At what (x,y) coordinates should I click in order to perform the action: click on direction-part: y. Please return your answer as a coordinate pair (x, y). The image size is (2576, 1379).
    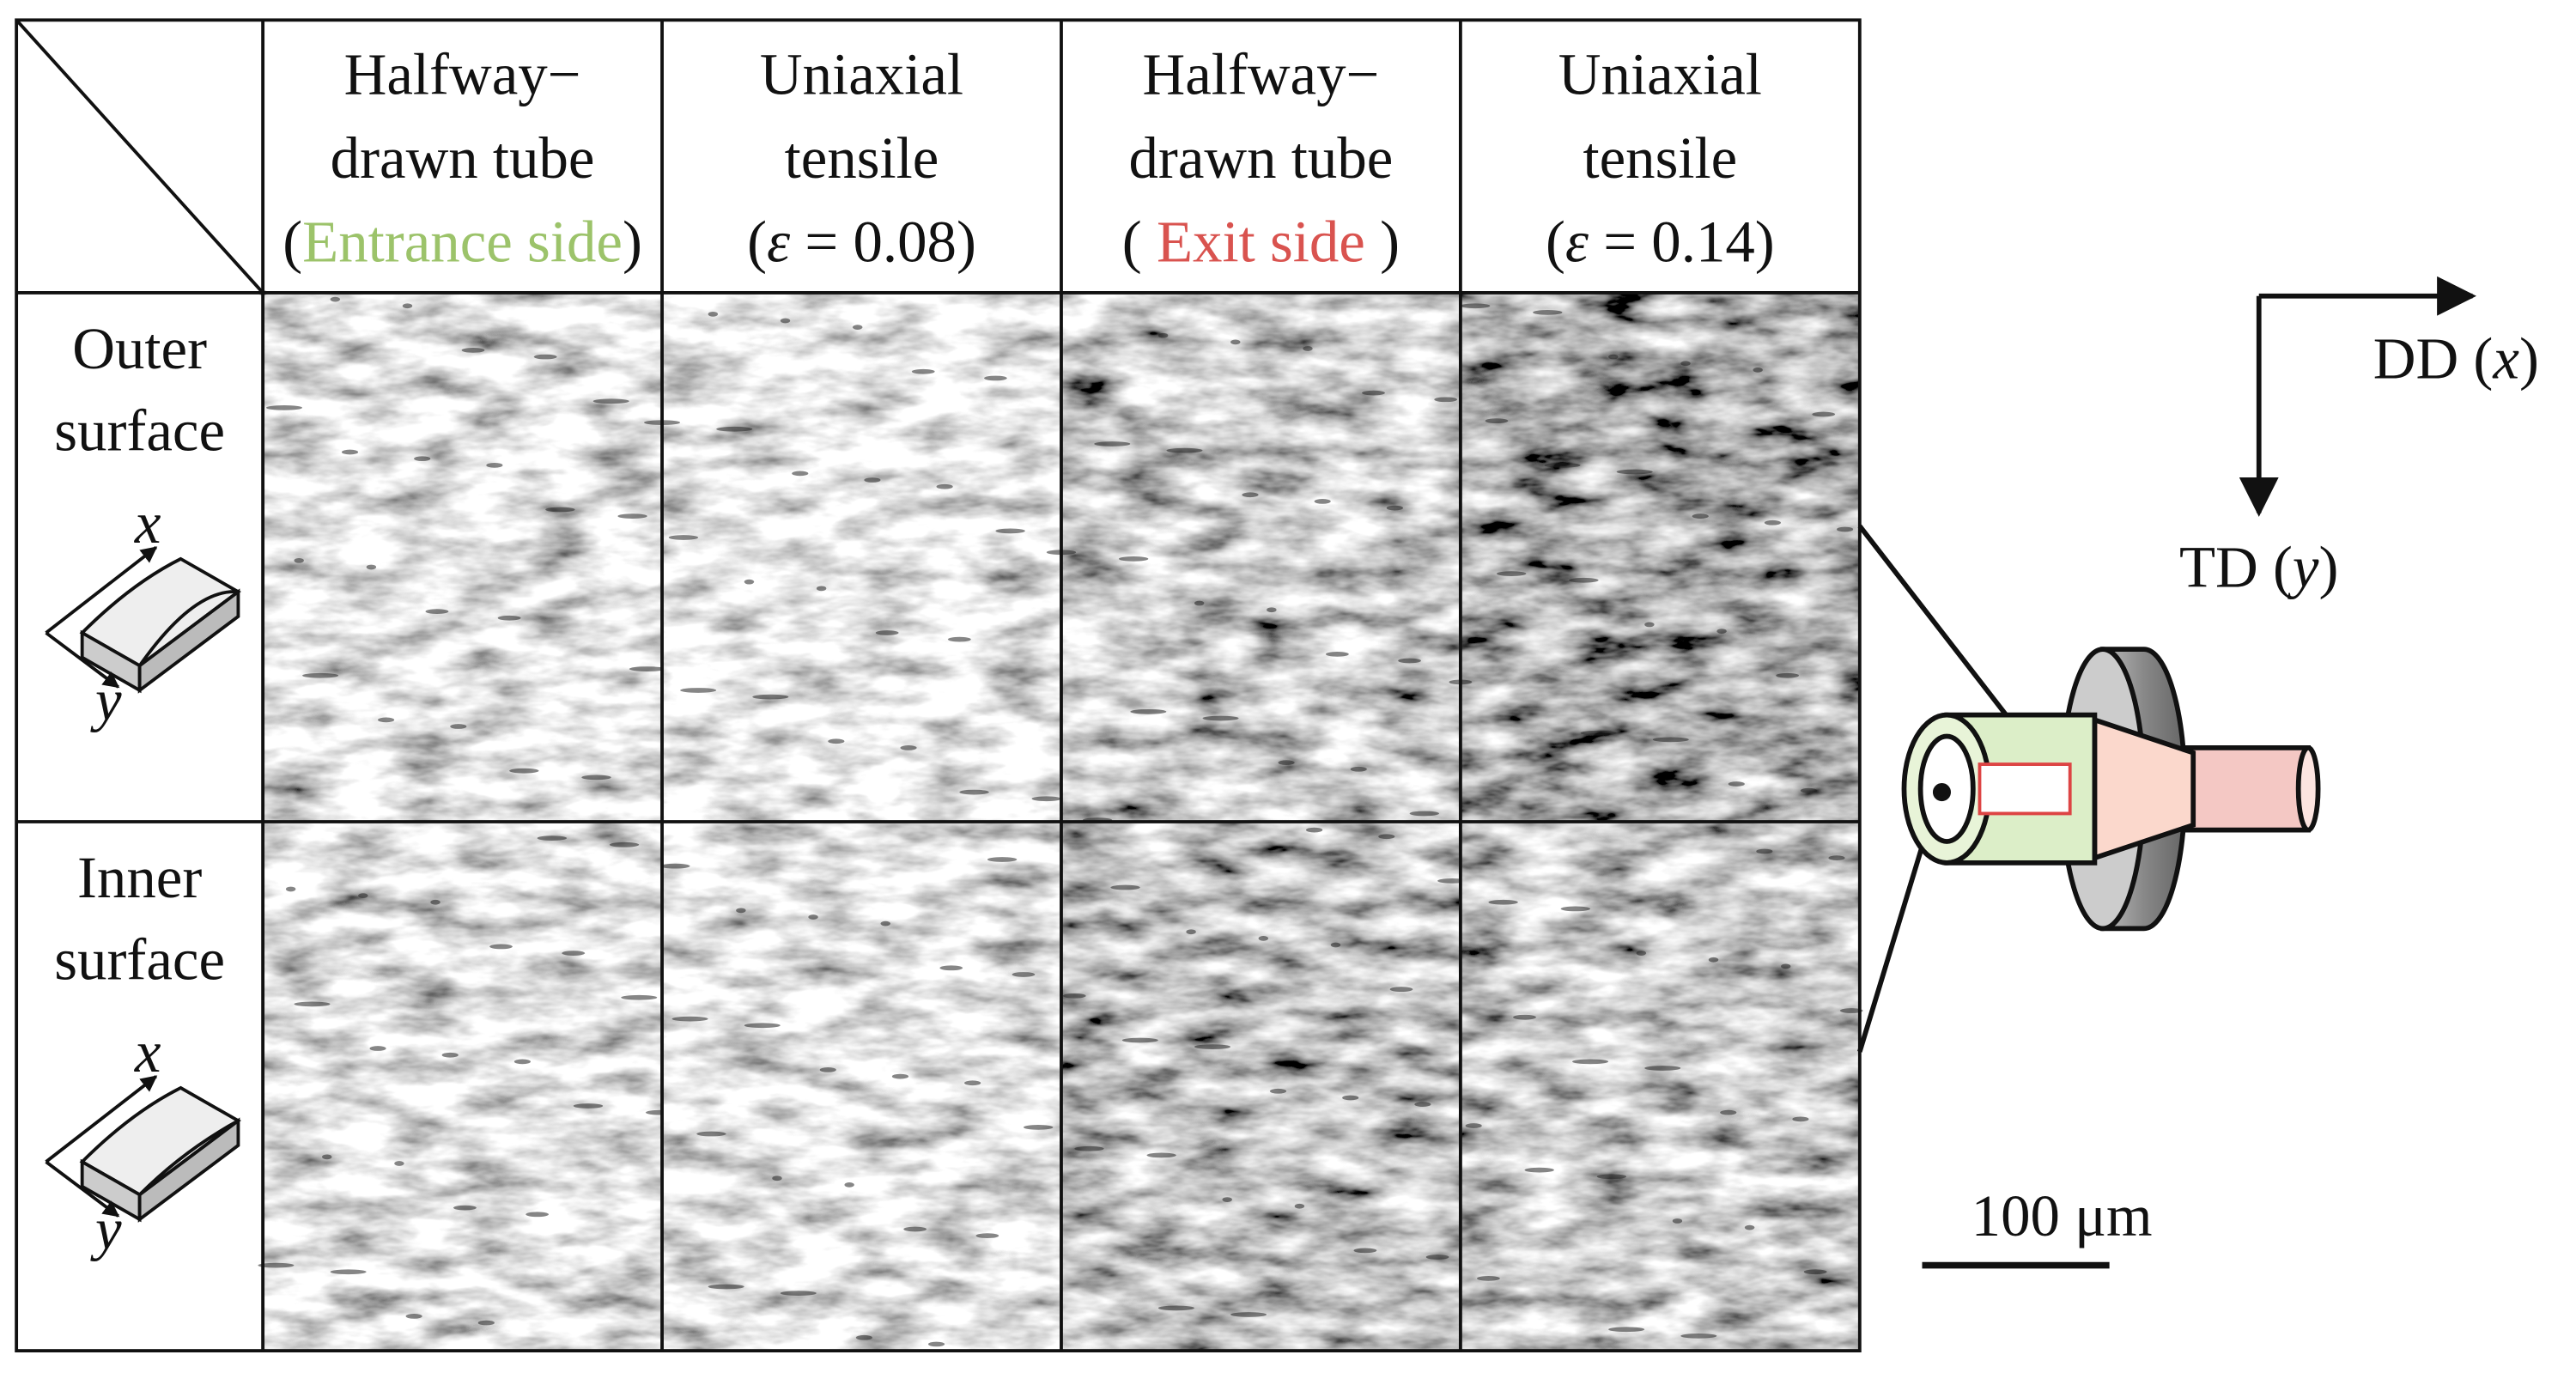
    Looking at the image, I should click on (2303, 566).